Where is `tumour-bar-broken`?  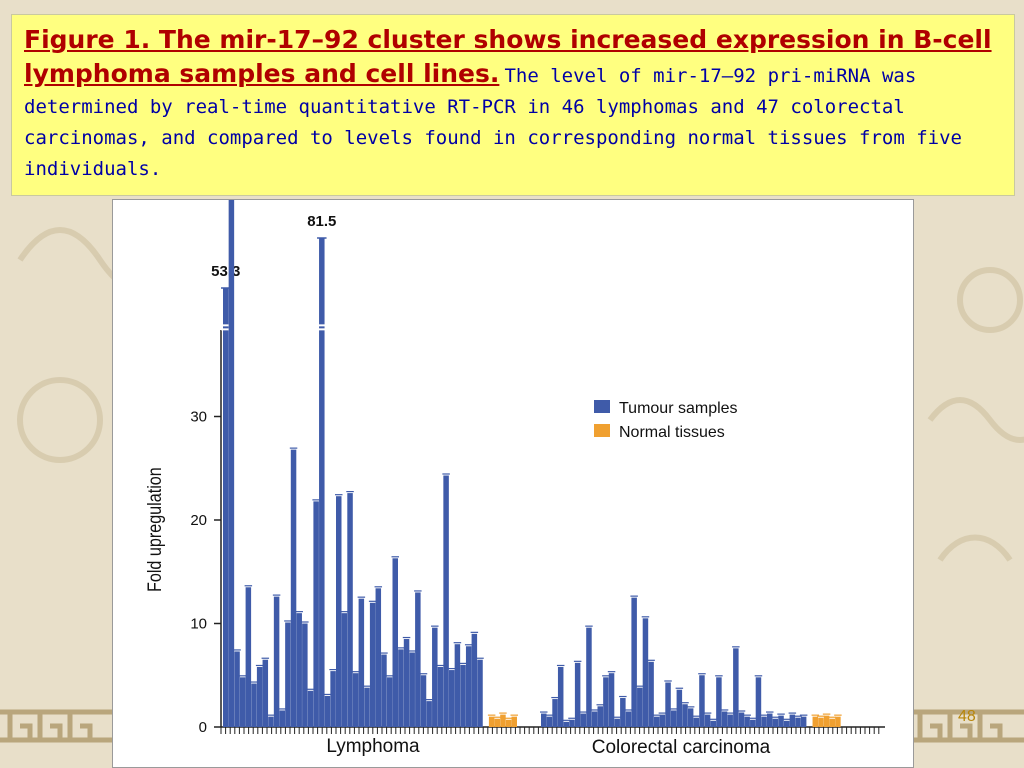 tumour-bar-broken is located at coordinates (322, 482).